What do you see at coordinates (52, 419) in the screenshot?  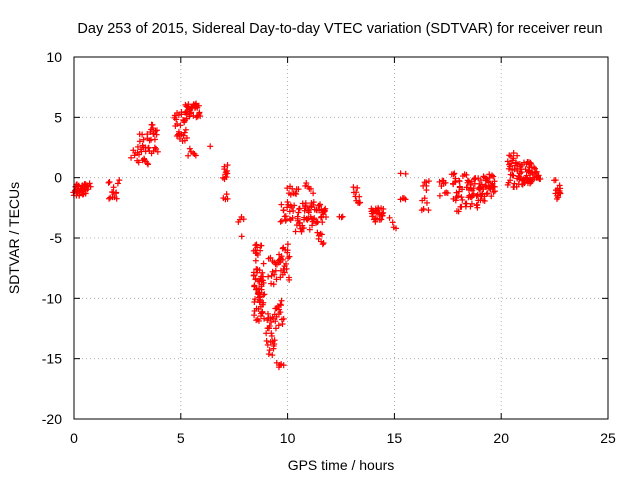 I see `y-tick-label: -20` at bounding box center [52, 419].